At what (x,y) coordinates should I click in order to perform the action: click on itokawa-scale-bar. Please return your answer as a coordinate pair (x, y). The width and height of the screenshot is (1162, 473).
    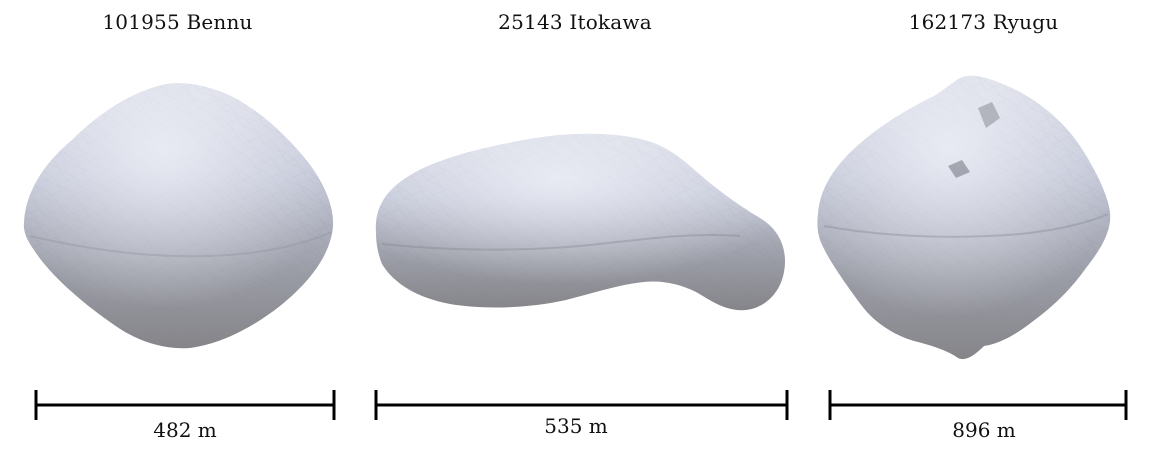
    Looking at the image, I should click on (581, 405).